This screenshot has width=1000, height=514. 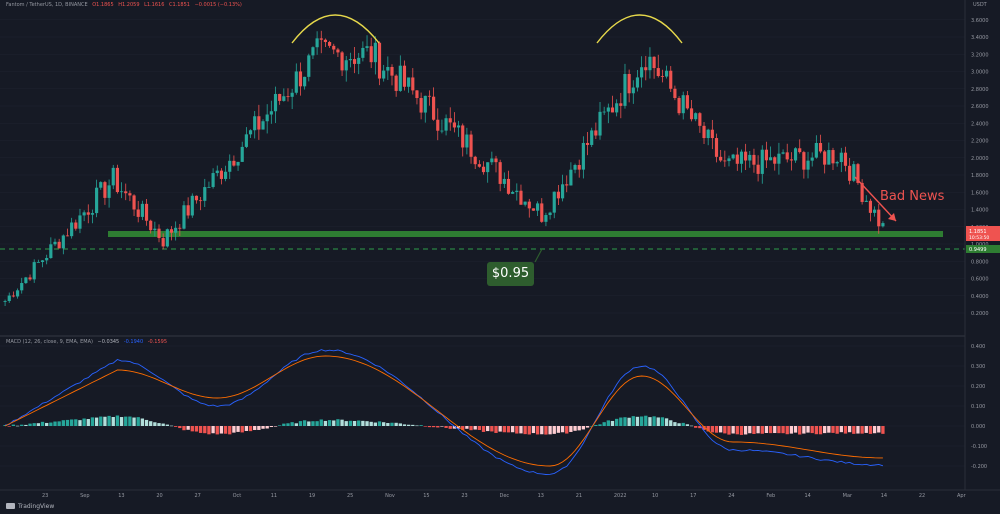 What do you see at coordinates (980, 314) in the screenshot?
I see `price-tick-label: 0.2000` at bounding box center [980, 314].